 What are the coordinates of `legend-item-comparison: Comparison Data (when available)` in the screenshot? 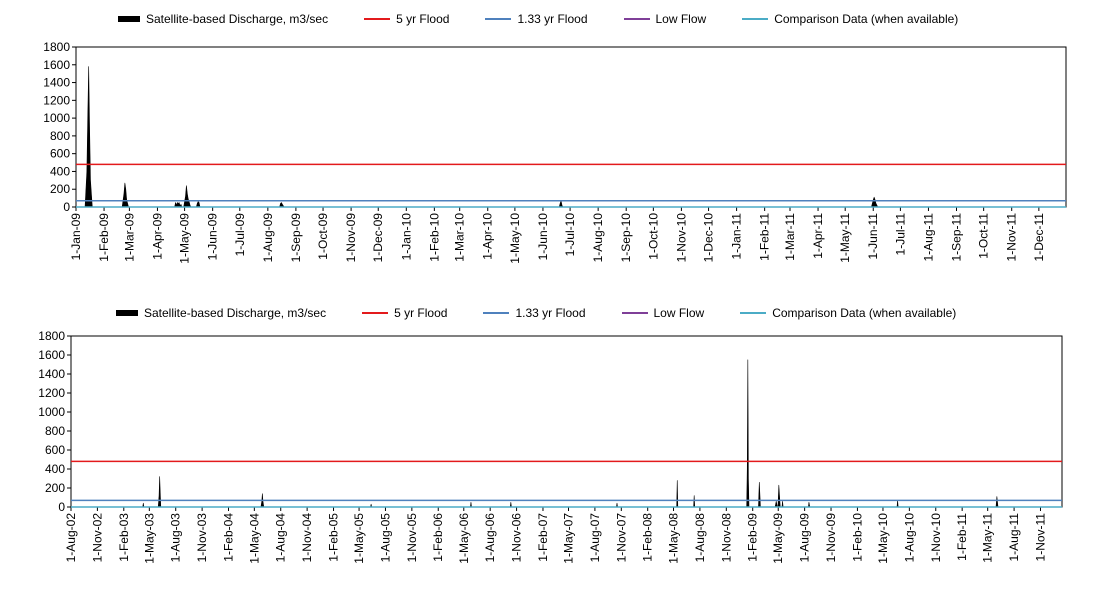 It's located at (850, 19).